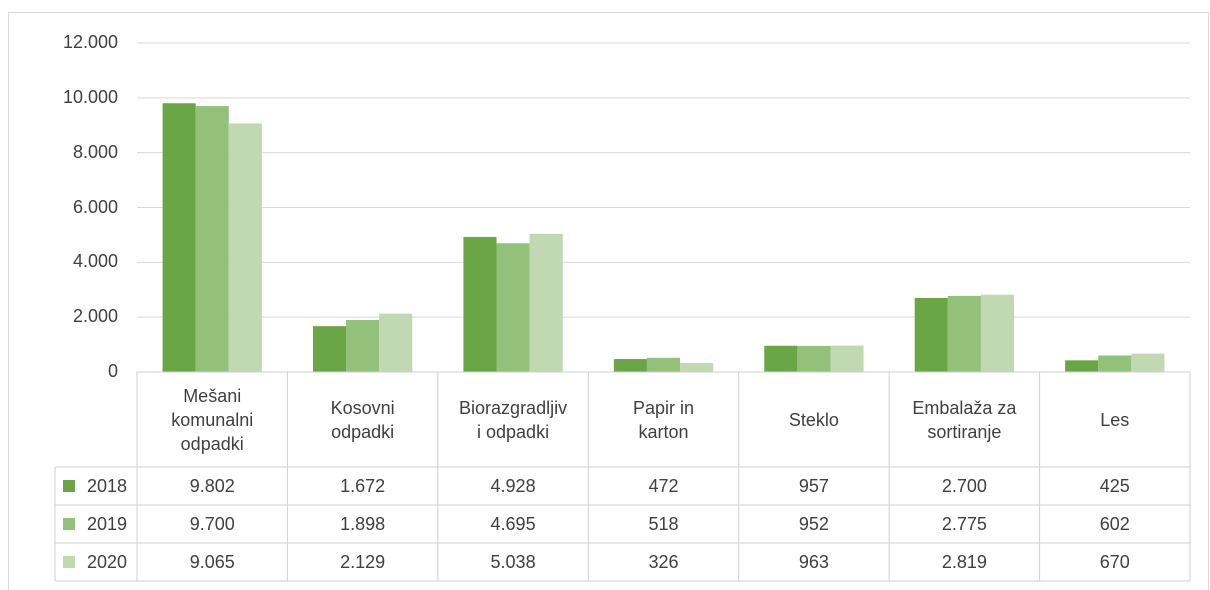  Describe the element at coordinates (663, 524) in the screenshot. I see `value-label: 518` at that location.